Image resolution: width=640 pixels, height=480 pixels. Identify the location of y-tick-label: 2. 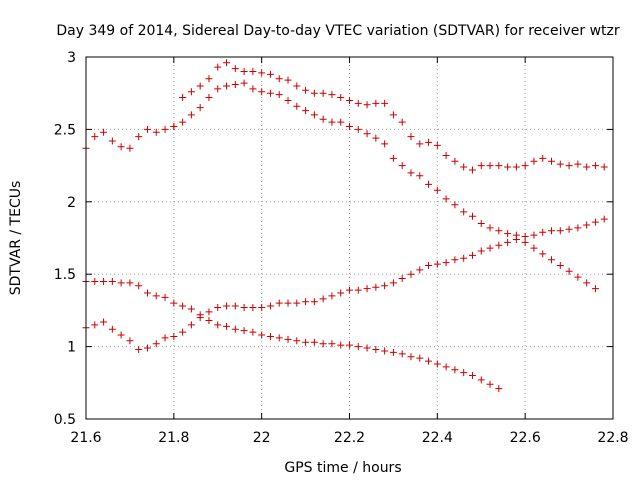
(71, 203).